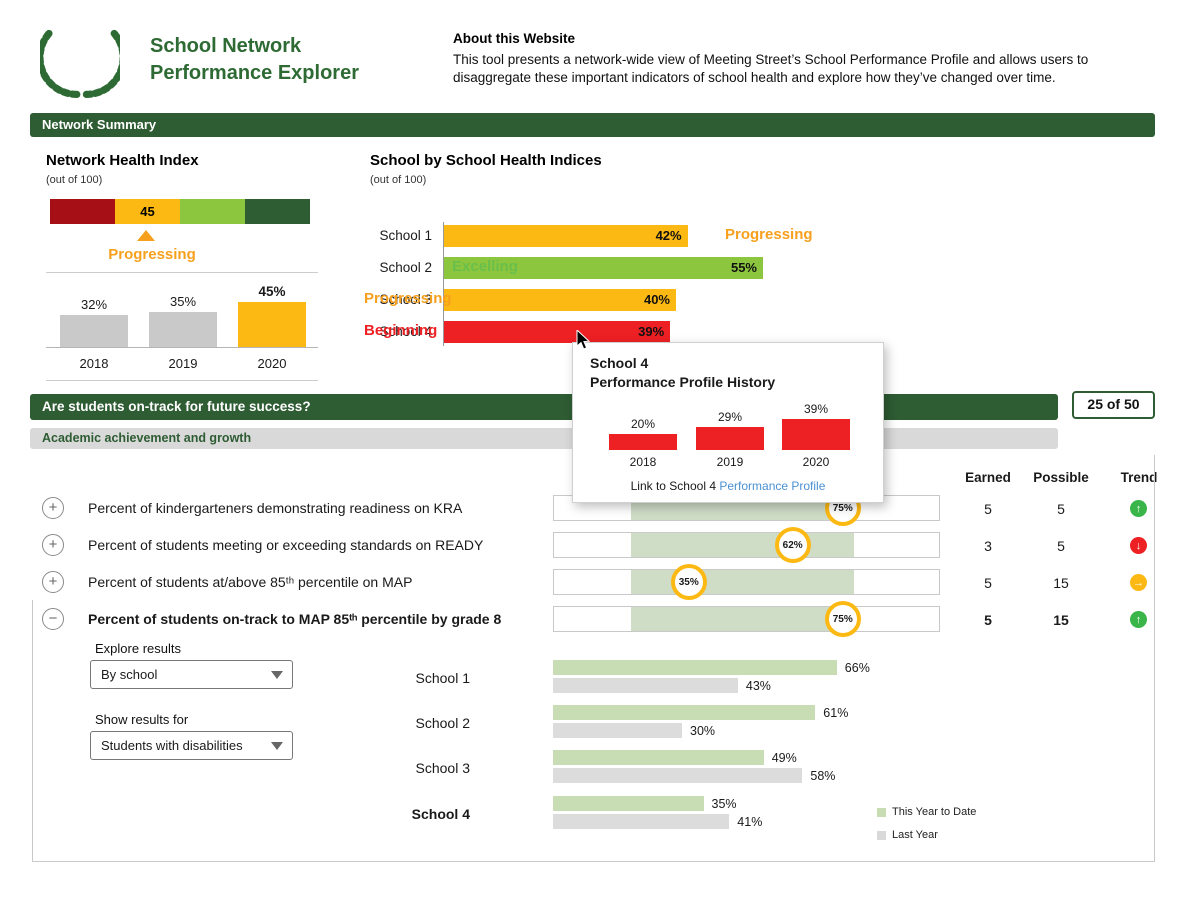 The height and width of the screenshot is (900, 1200). Describe the element at coordinates (1113, 405) in the screenshot. I see `score-badge: 25 of 50` at that location.